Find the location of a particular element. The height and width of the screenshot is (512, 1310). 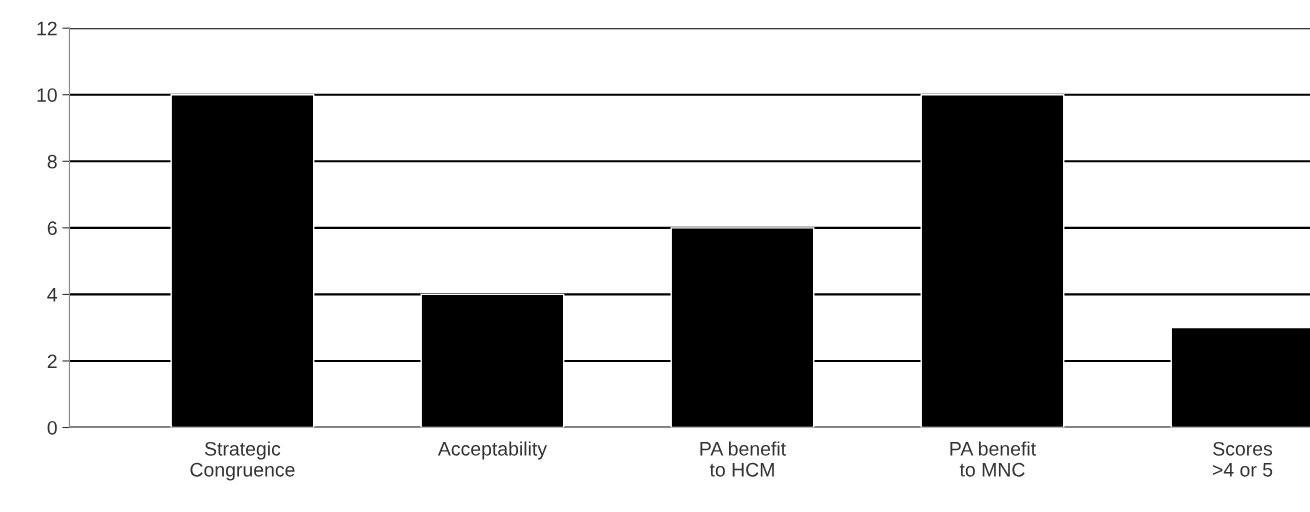

y-tick-label: 6 is located at coordinates (52, 228).